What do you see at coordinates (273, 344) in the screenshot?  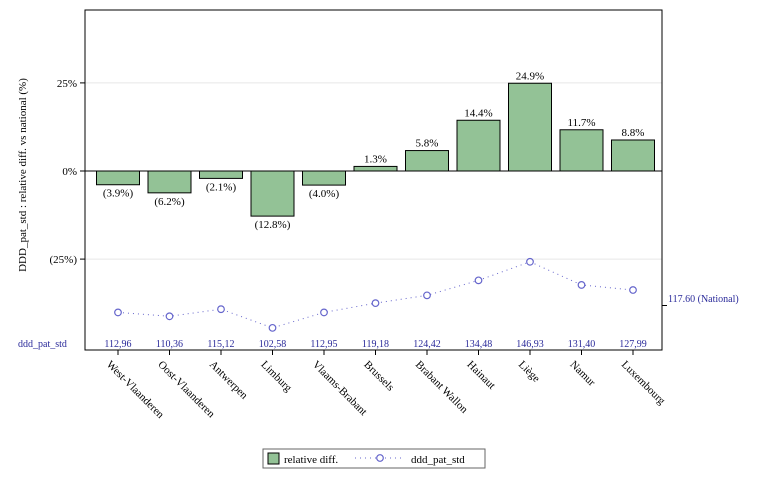 I see `row-value: 102,58` at bounding box center [273, 344].